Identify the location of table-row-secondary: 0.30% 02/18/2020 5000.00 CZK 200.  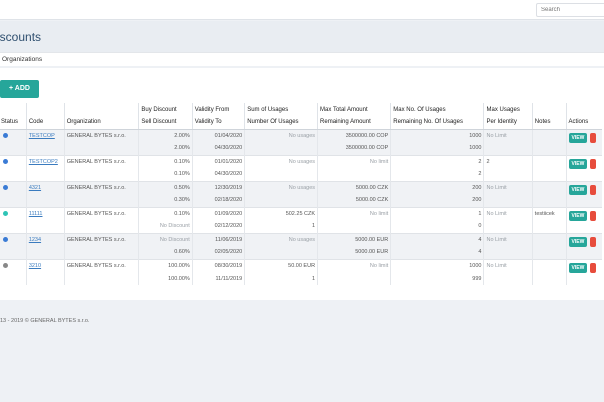
(301, 200).